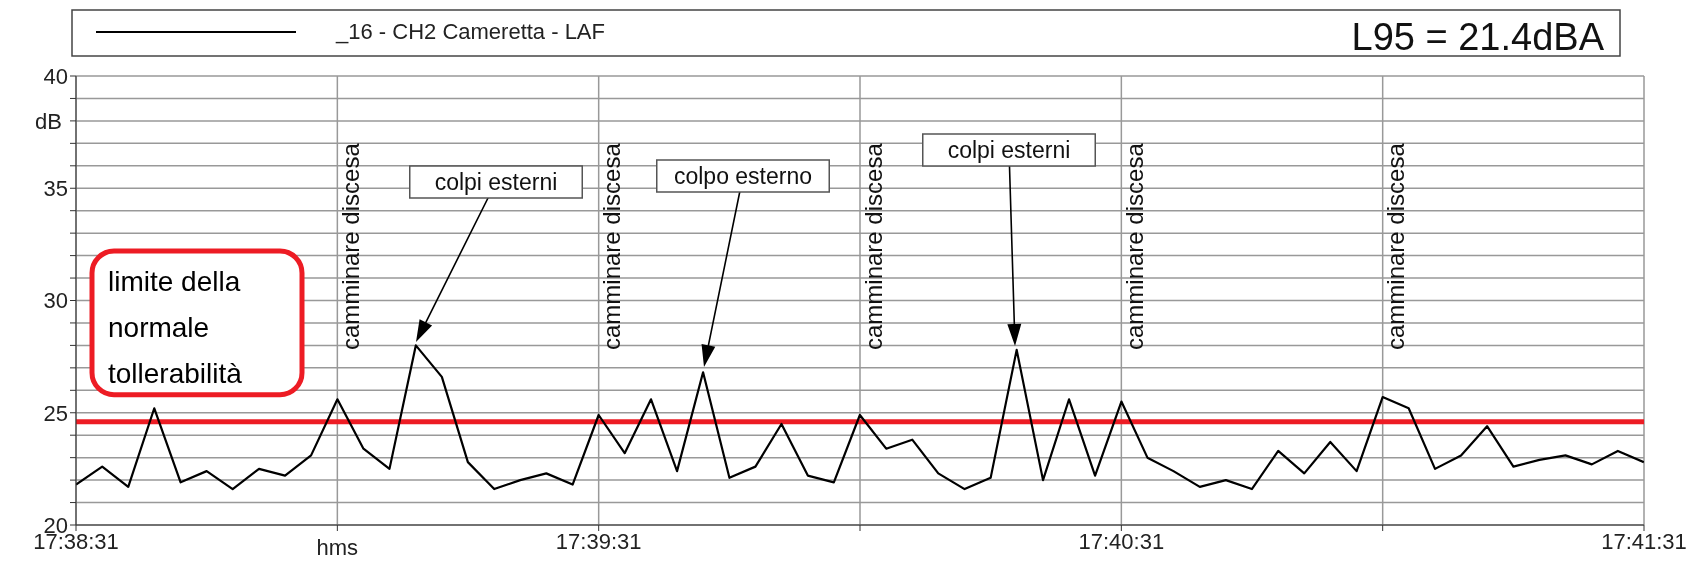 This screenshot has width=1705, height=578. Describe the element at coordinates (55, 189) in the screenshot. I see `y-tick-label: 35` at that location.